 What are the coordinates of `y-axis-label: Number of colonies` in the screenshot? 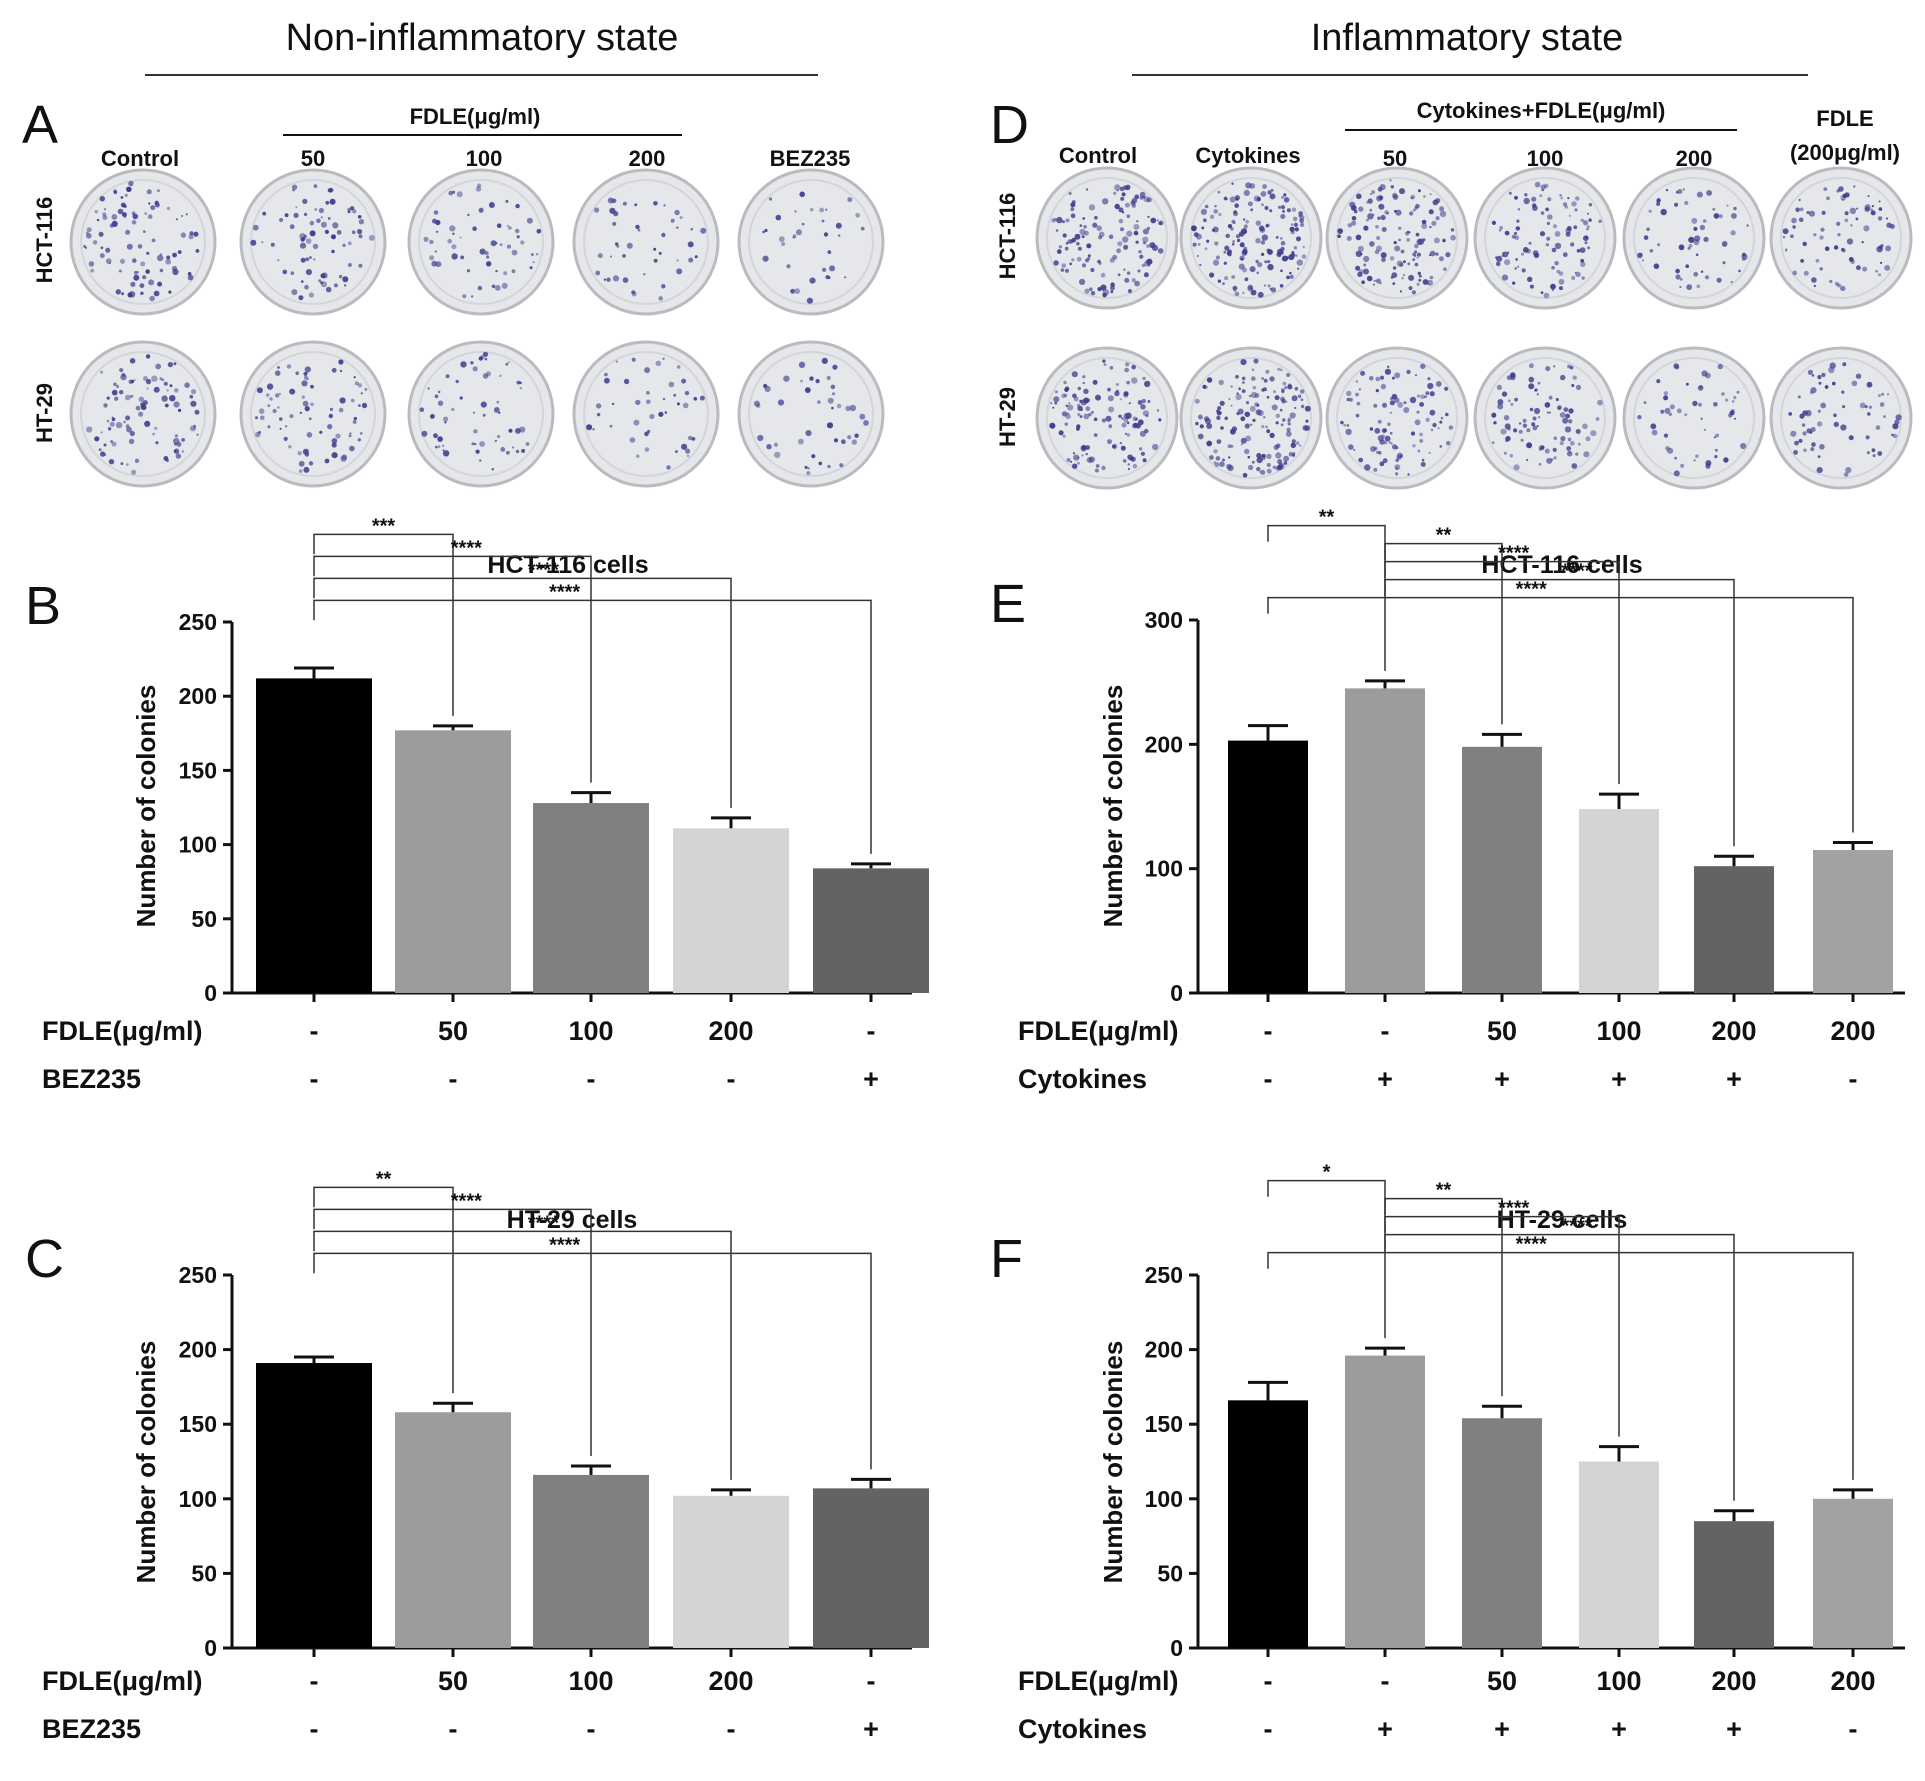 It's located at (1113, 1462).